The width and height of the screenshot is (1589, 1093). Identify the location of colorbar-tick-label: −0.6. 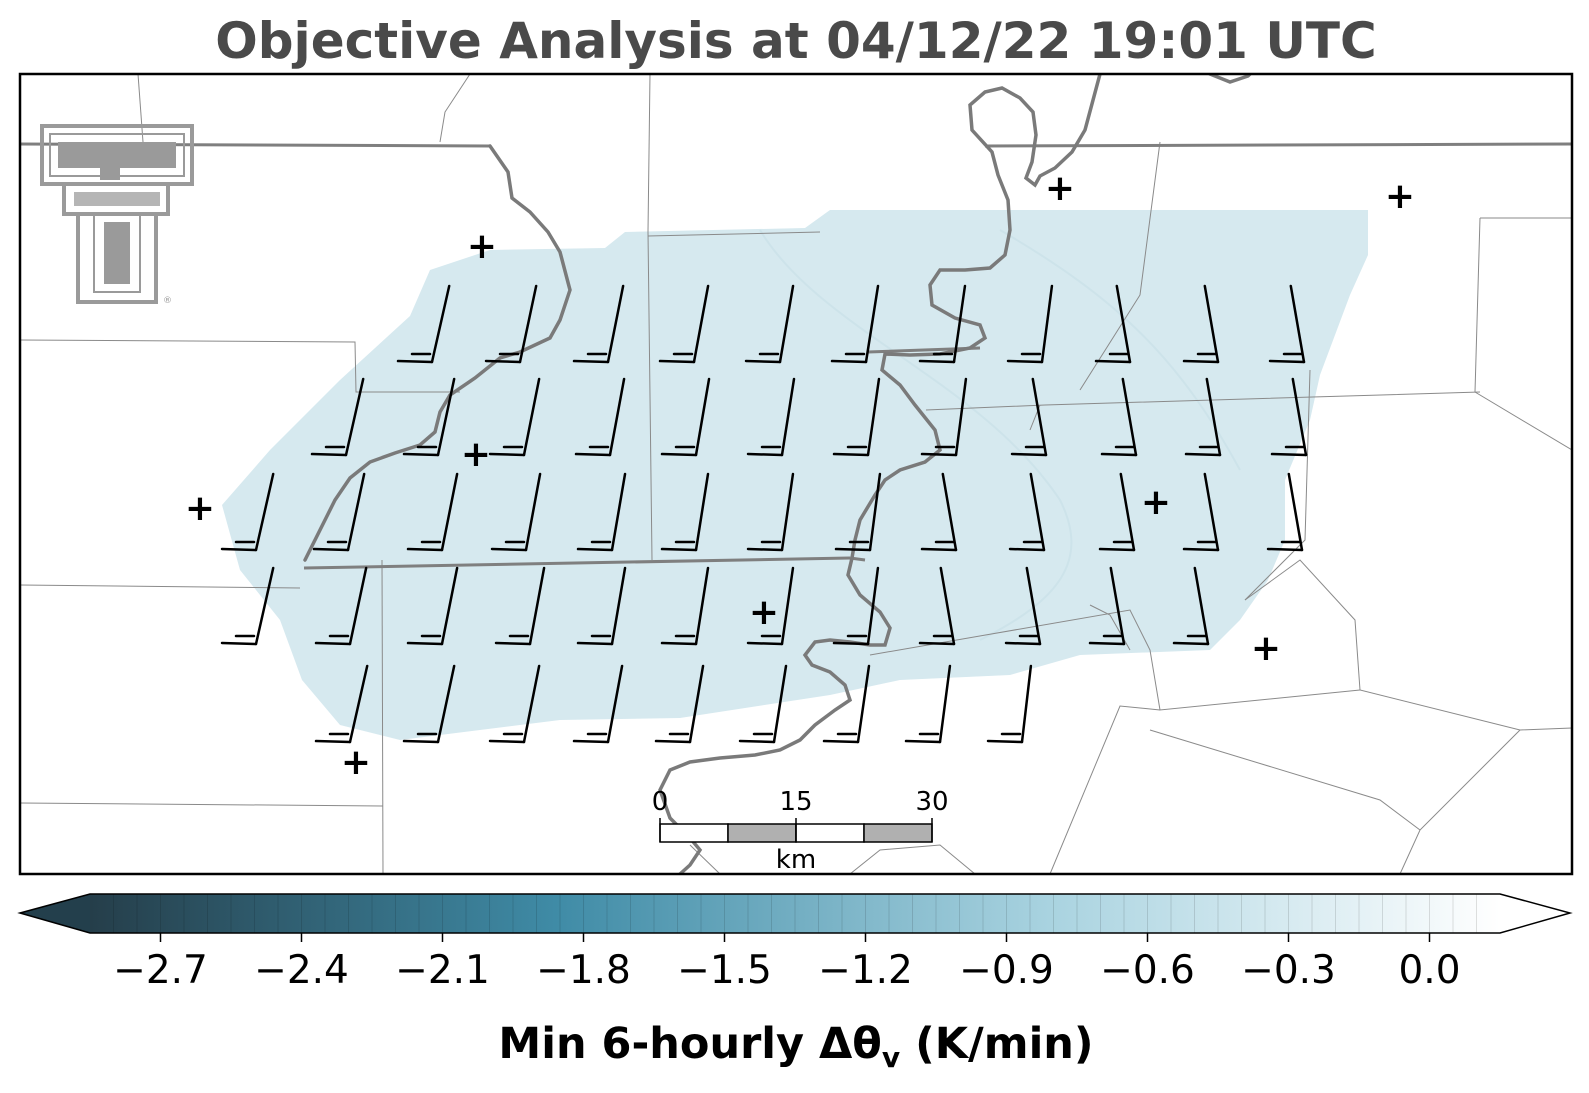
(1147, 970).